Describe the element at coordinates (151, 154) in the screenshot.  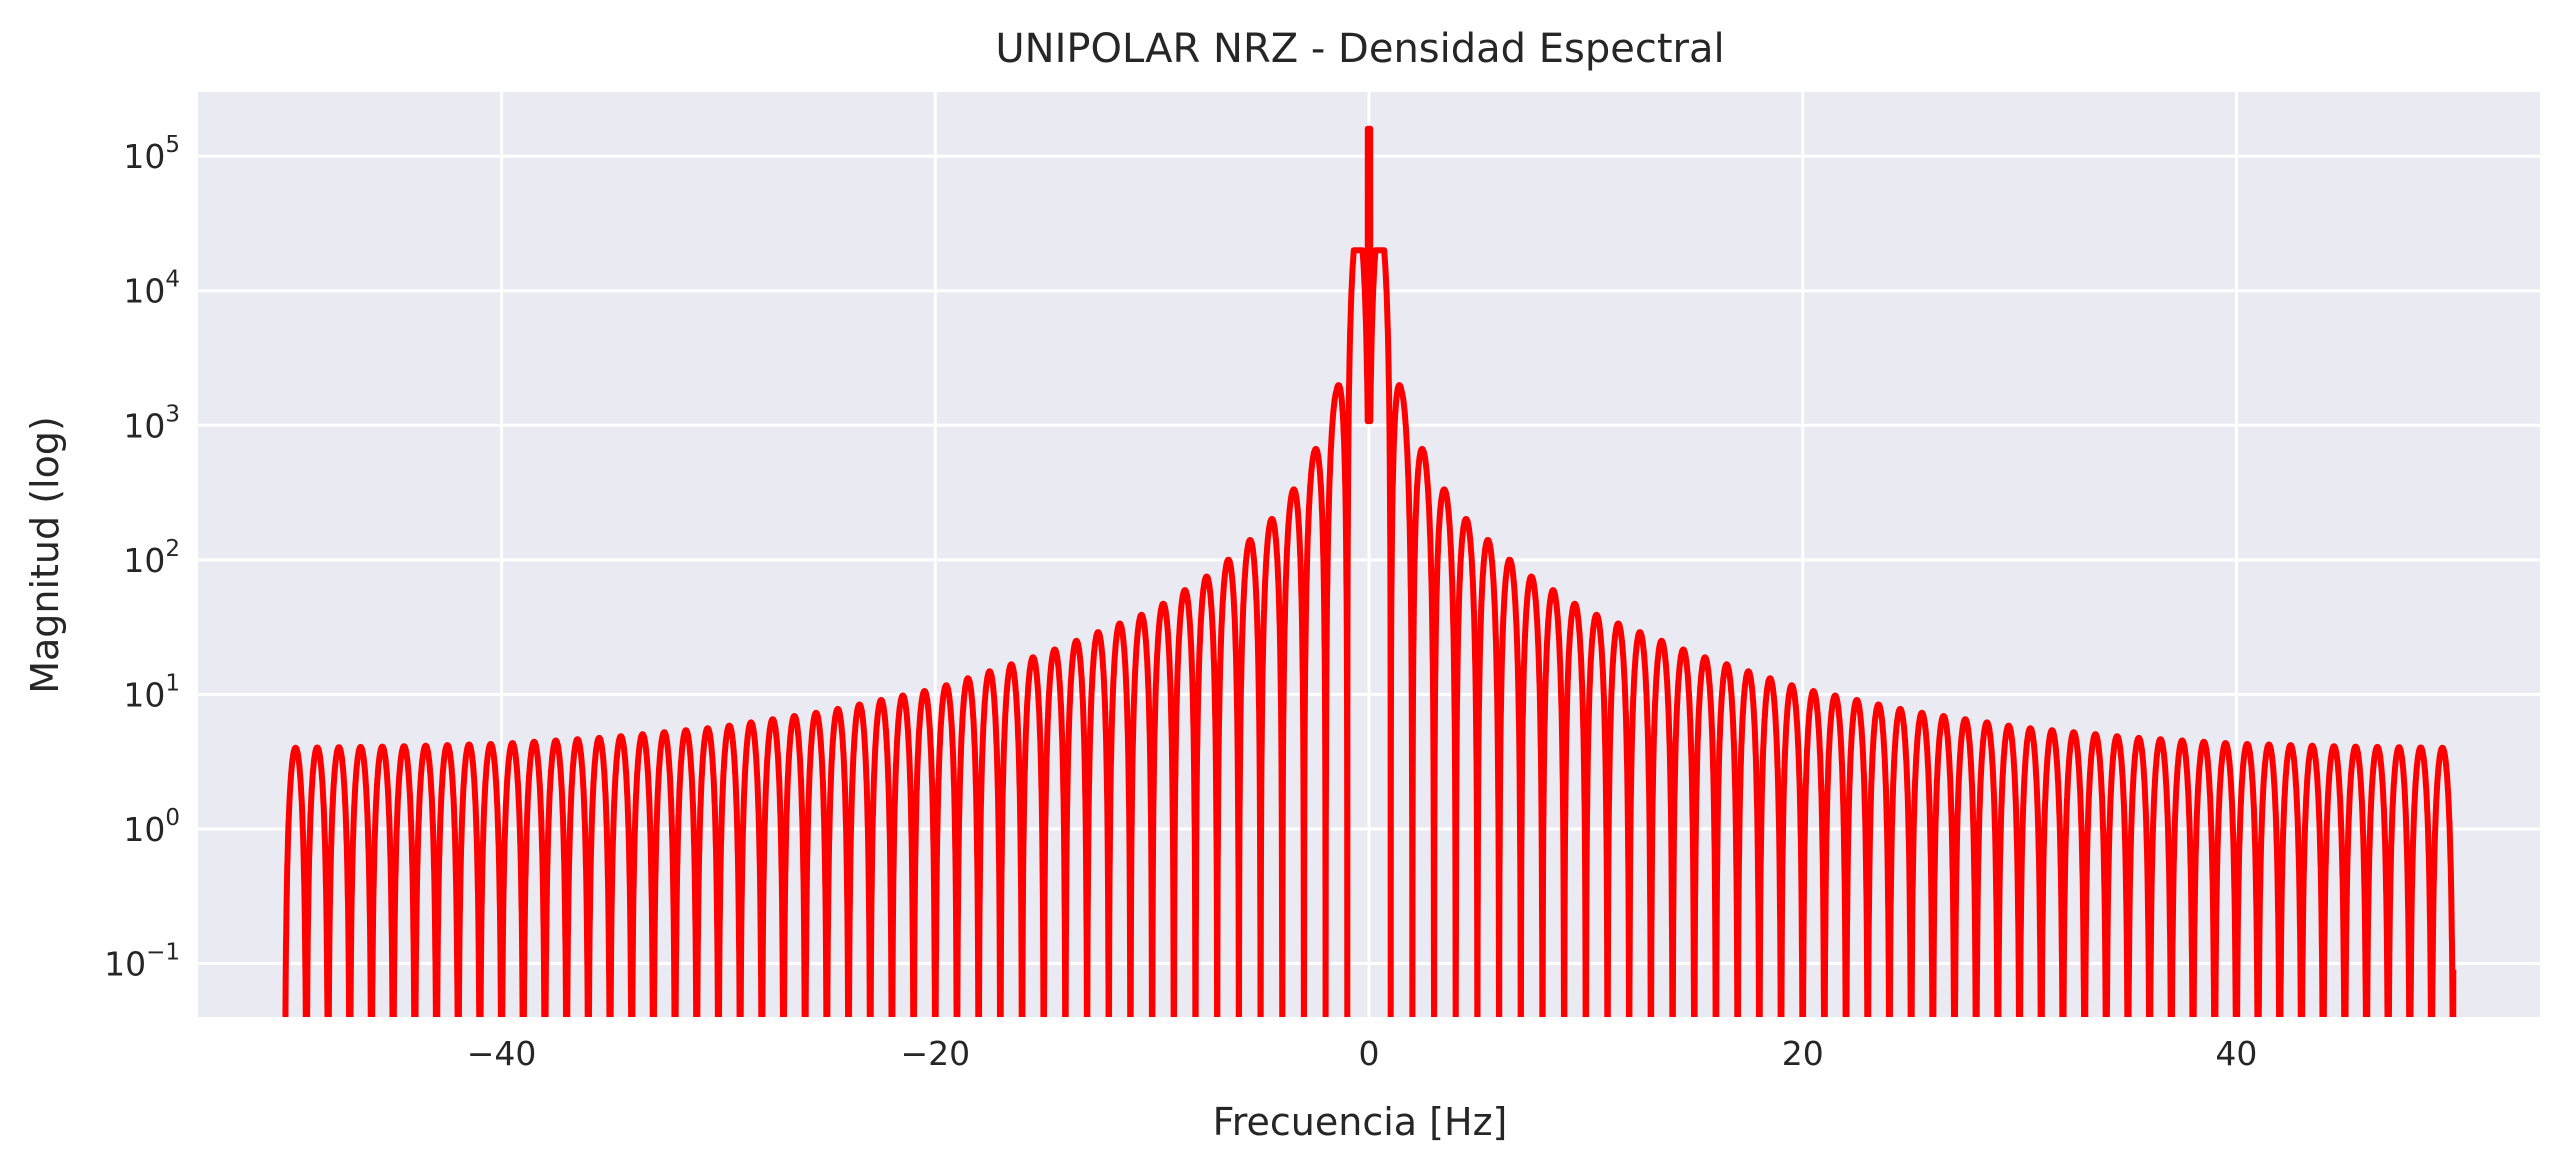
I see `y-tick-label: 10⁵` at that location.